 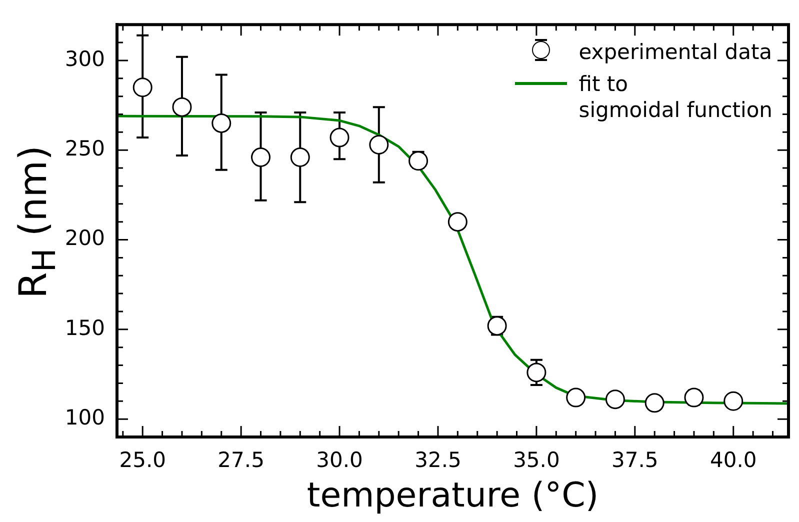 What do you see at coordinates (84, 418) in the screenshot?
I see `y-tick-label: 100` at bounding box center [84, 418].